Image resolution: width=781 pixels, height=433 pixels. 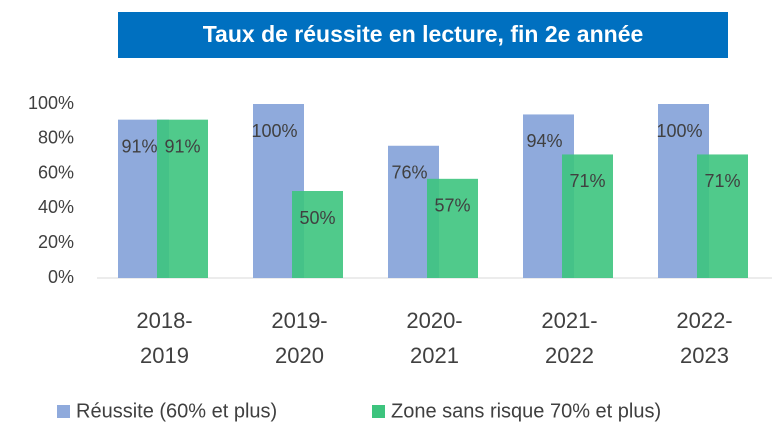 What do you see at coordinates (164, 338) in the screenshot?
I see `x-tick-label: 2018-2019` at bounding box center [164, 338].